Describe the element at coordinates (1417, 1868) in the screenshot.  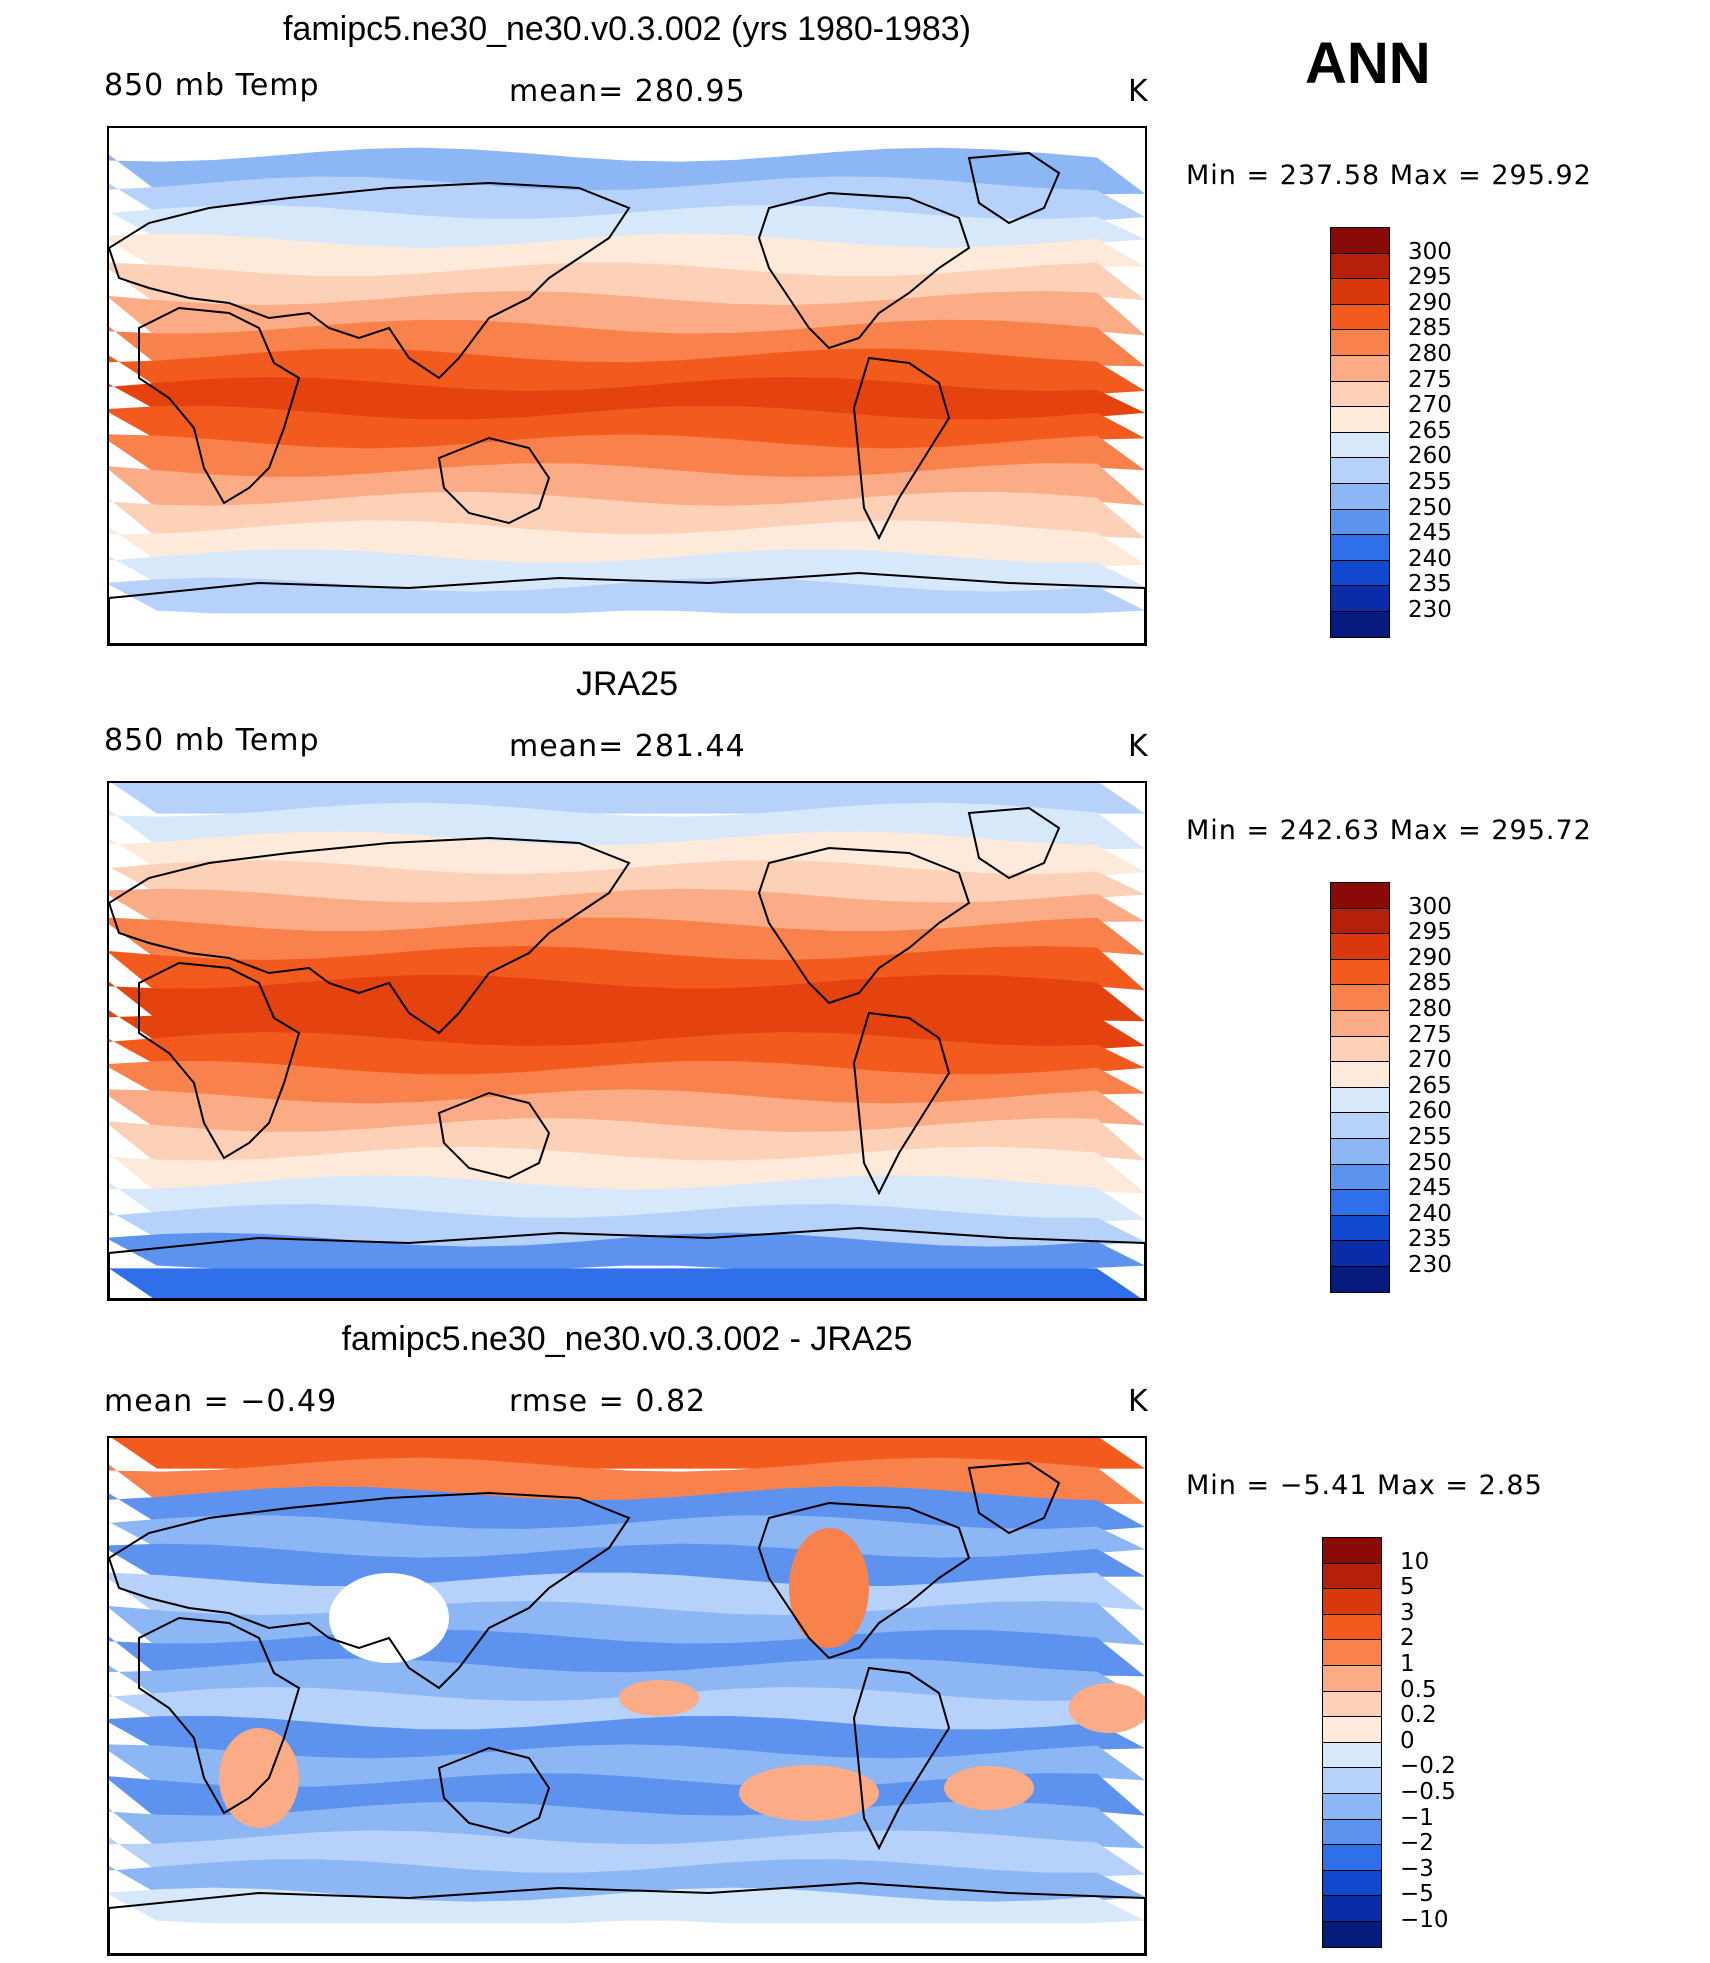
I see `colorbar-label: −3` at that location.